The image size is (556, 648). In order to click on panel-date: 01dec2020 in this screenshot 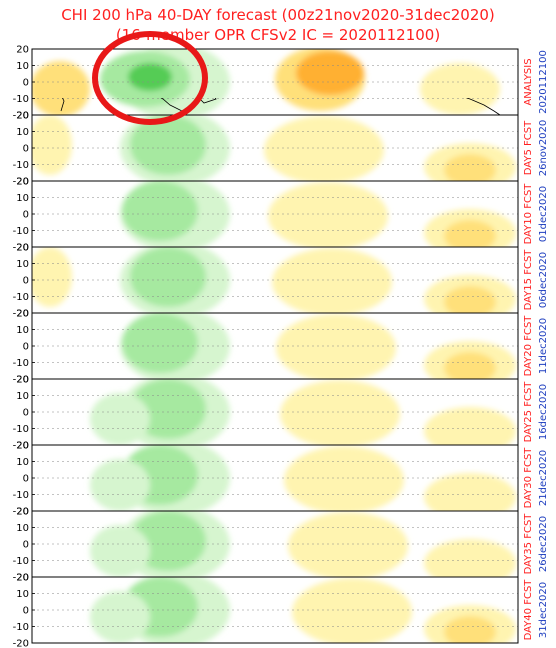, I will do `click(543, 214)`.